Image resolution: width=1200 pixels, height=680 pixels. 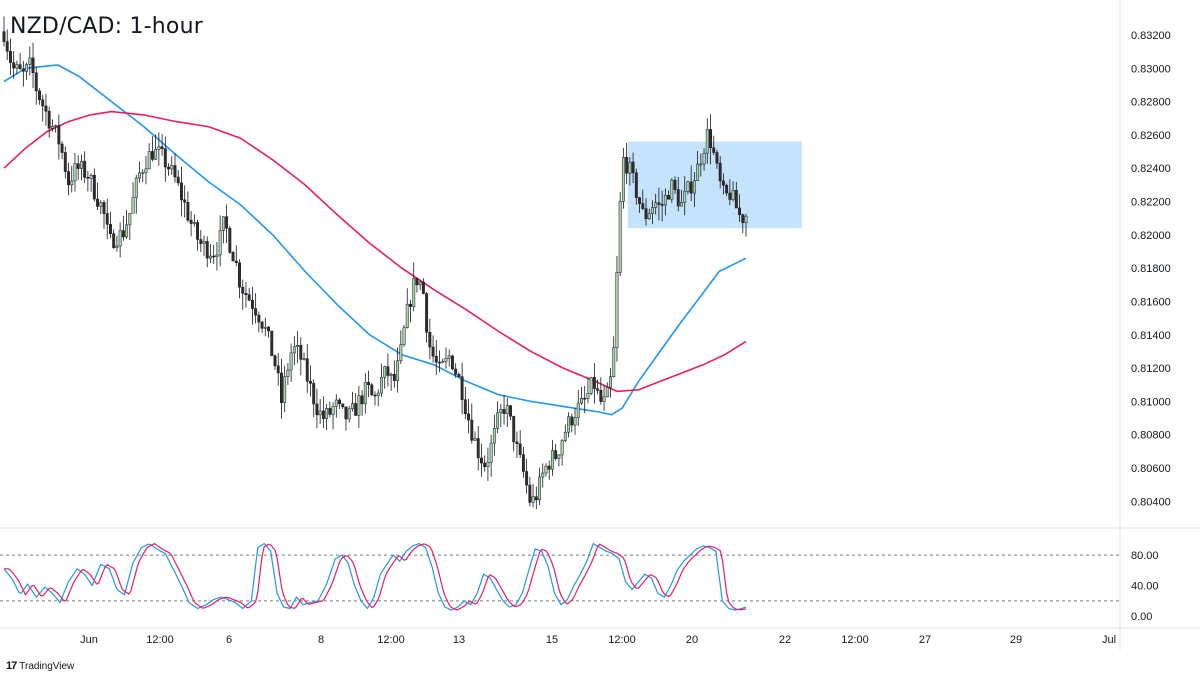 I want to click on price-tick-label: 0.82000, so click(x=1151, y=236).